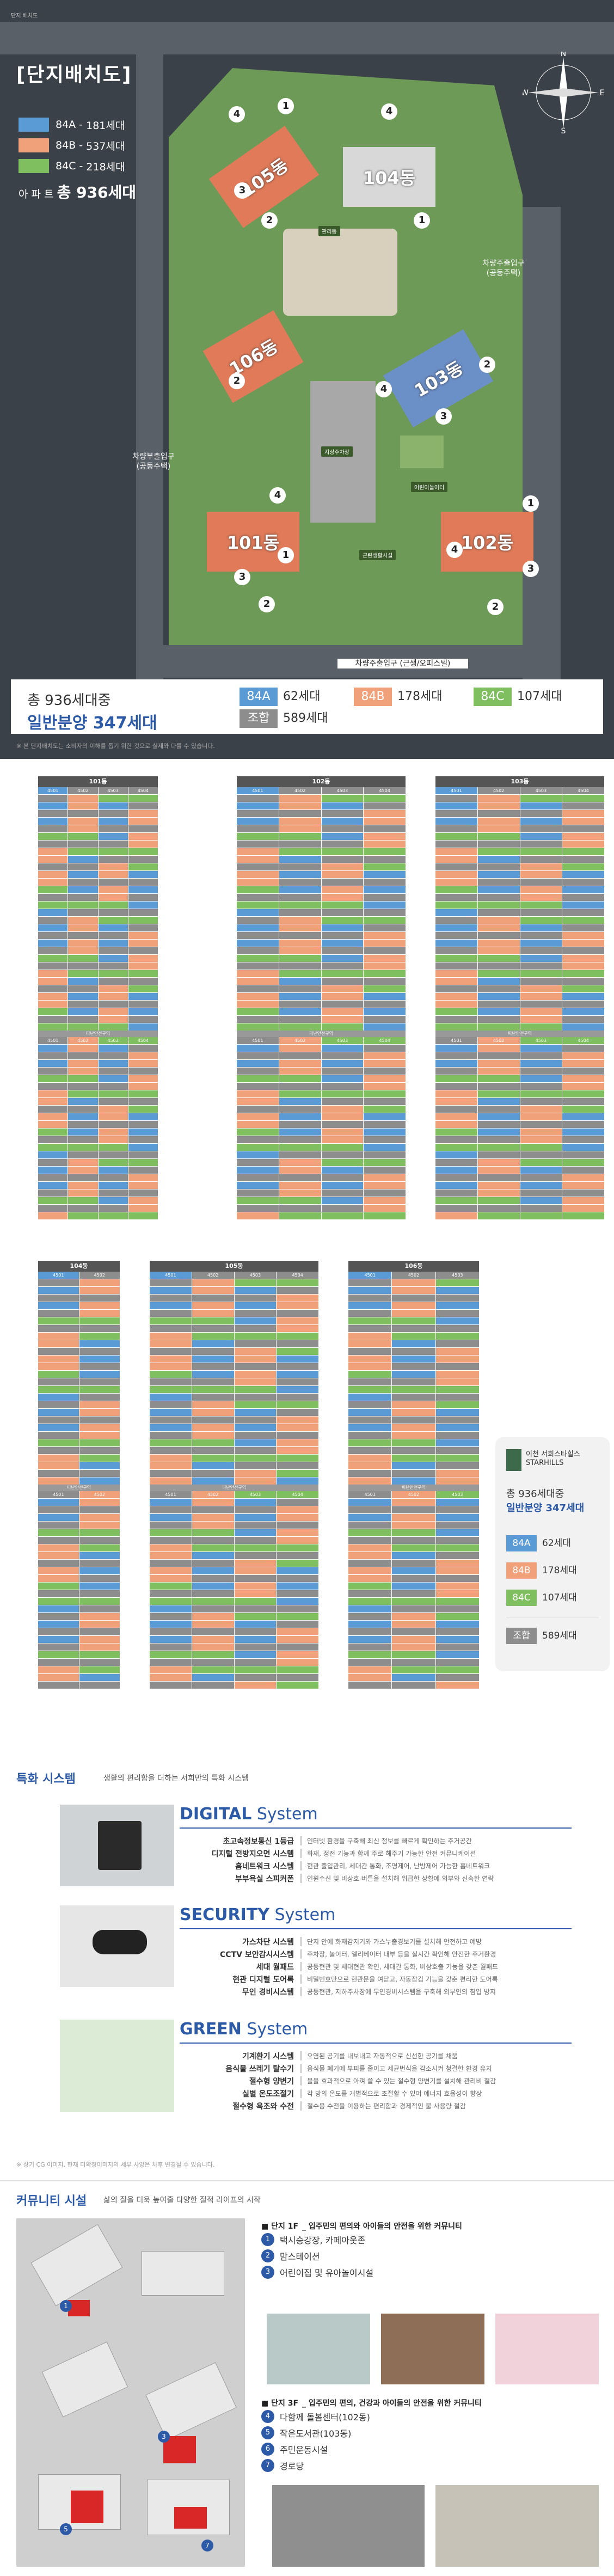 The height and width of the screenshot is (2576, 614). What do you see at coordinates (422, 220) in the screenshot?
I see `line-number: 1` at bounding box center [422, 220].